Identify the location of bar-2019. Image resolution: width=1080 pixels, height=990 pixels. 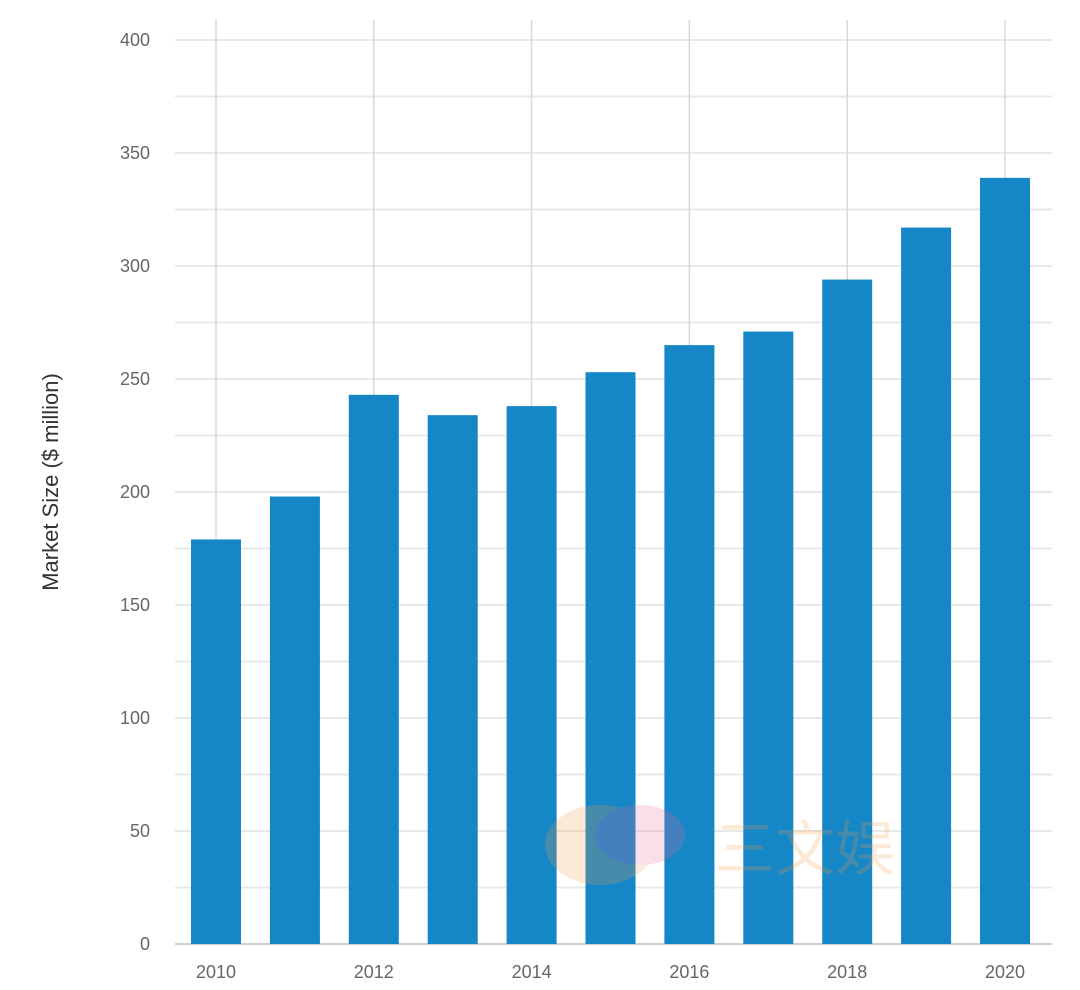
(926, 585).